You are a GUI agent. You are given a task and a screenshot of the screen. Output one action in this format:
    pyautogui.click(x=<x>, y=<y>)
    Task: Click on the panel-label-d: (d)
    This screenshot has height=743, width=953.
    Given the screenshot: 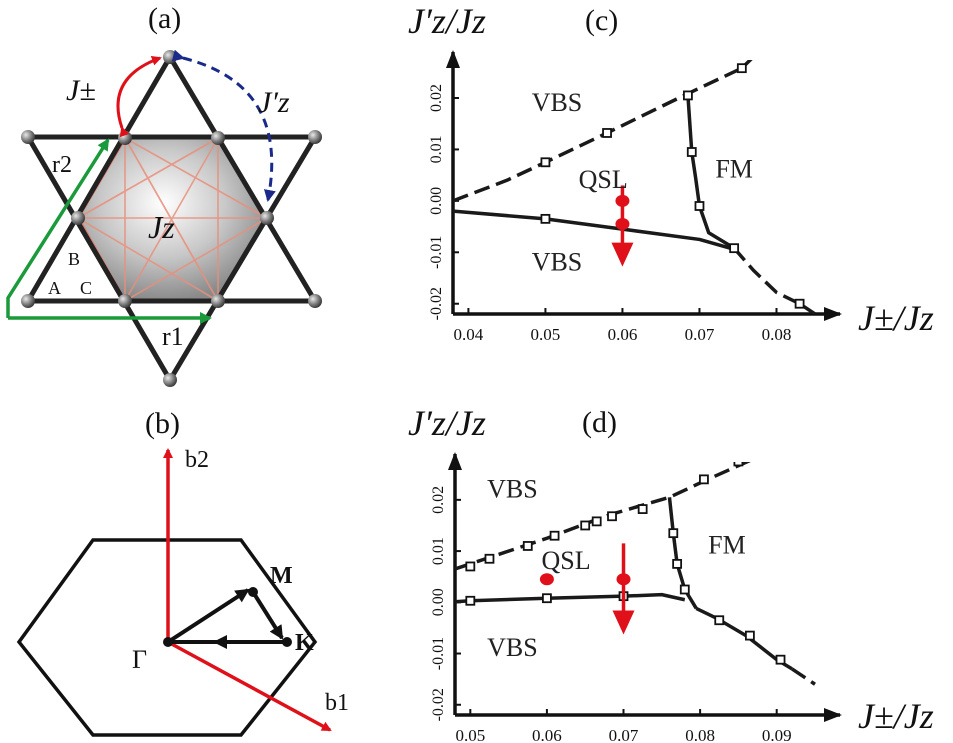 What is the action you would take?
    pyautogui.click(x=599, y=422)
    